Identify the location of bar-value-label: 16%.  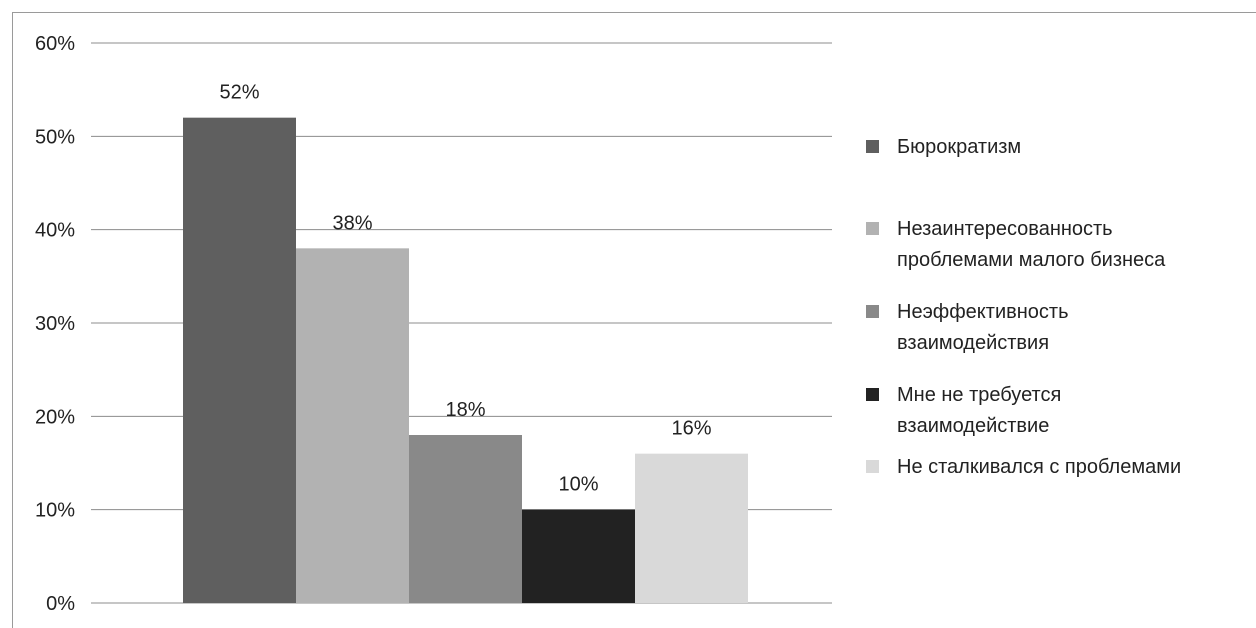
(691, 429).